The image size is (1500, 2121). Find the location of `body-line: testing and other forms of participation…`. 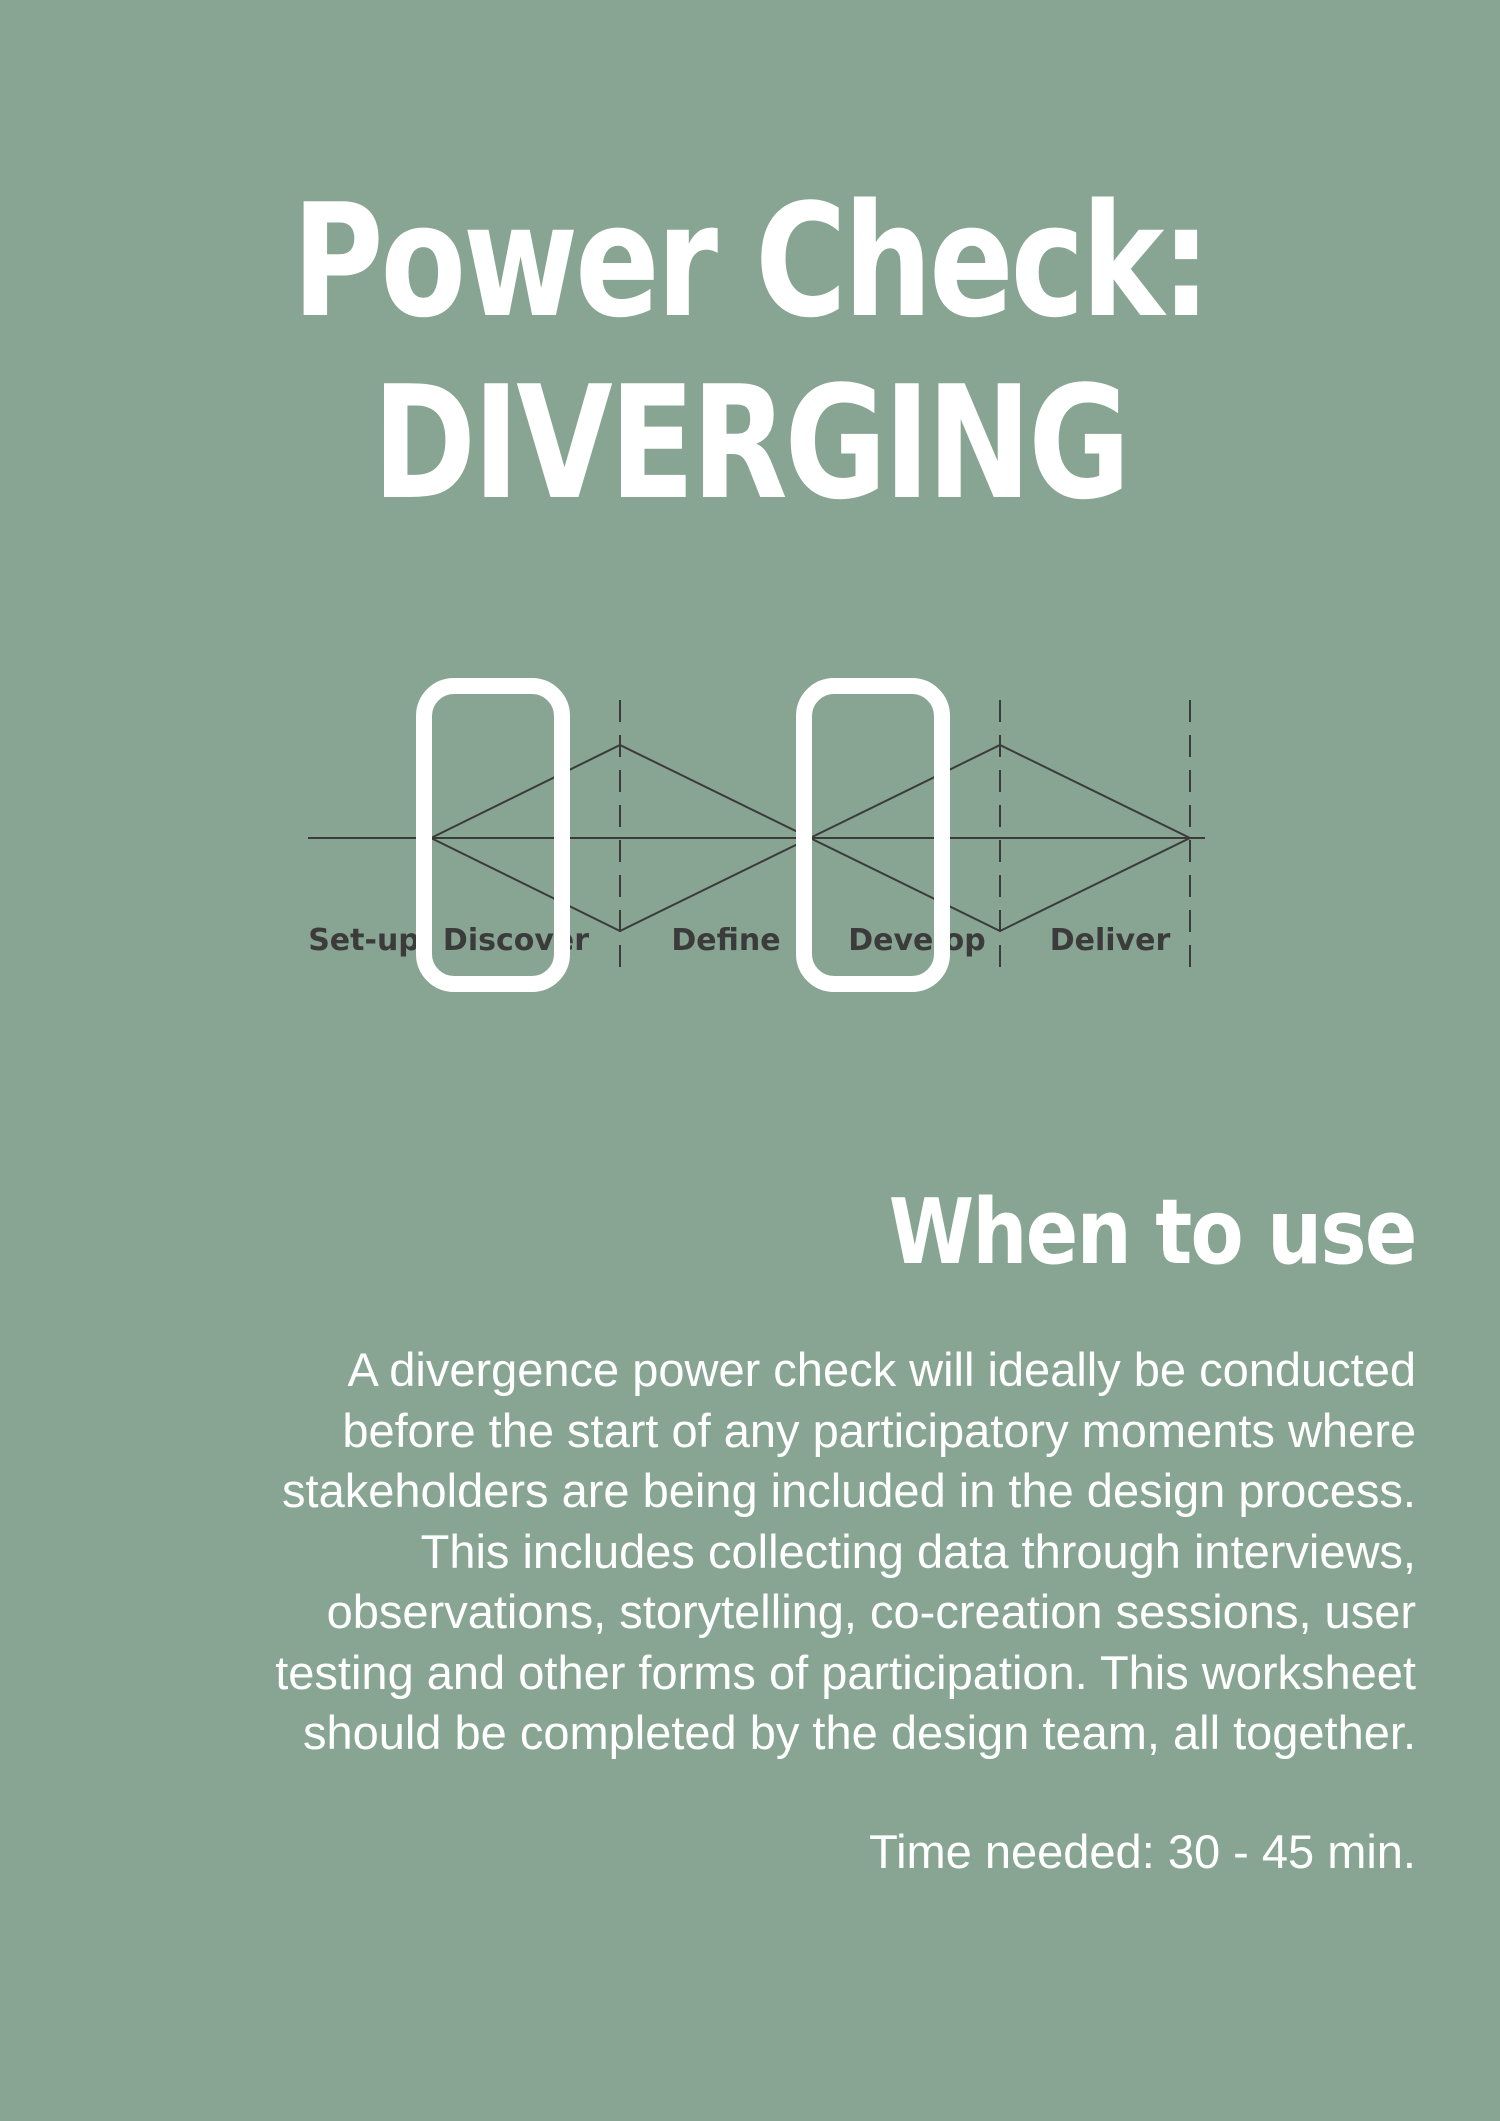

body-line: testing and other forms of participation… is located at coordinates (845, 1672).